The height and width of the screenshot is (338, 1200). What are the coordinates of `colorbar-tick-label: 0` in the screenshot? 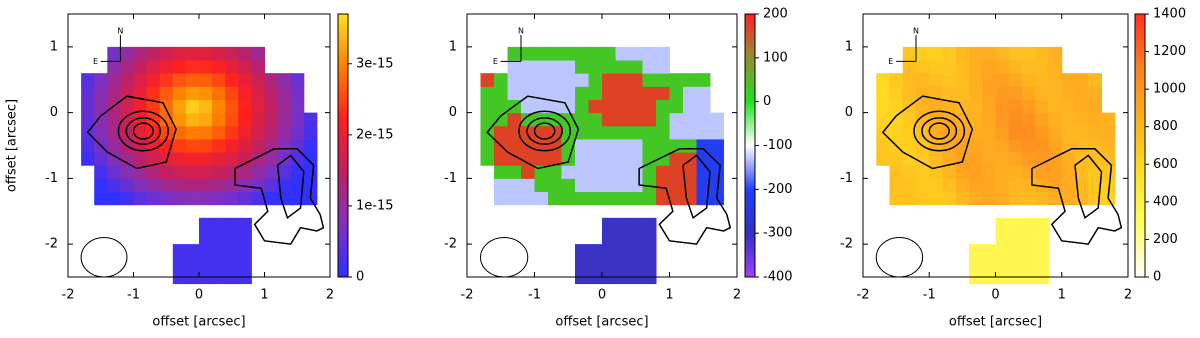 It's located at (767, 101).